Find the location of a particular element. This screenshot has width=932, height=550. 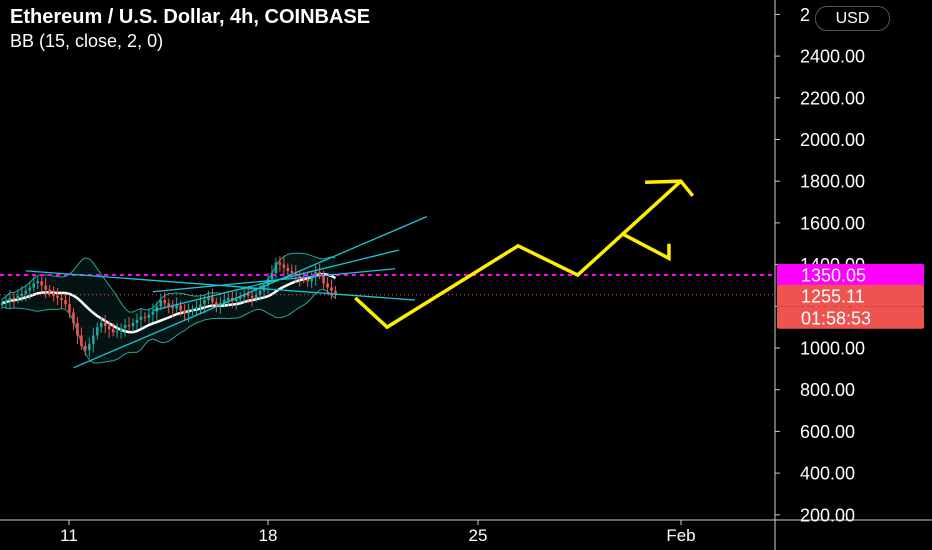

horizontal-levels is located at coordinates (387, 285).